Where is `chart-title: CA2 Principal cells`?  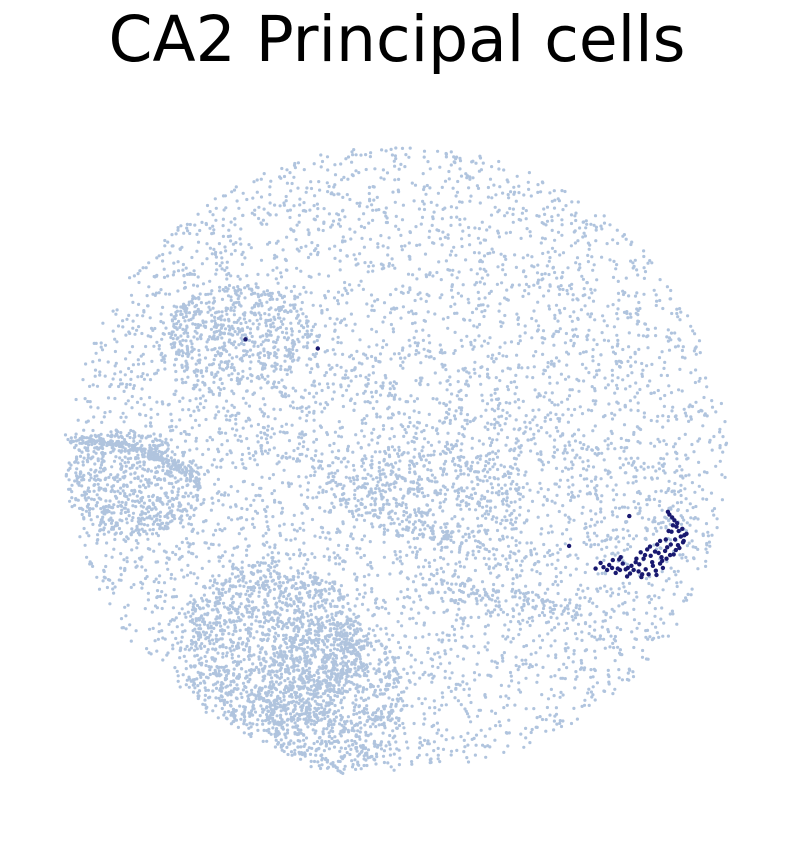 chart-title: CA2 Principal cells is located at coordinates (397, 39).